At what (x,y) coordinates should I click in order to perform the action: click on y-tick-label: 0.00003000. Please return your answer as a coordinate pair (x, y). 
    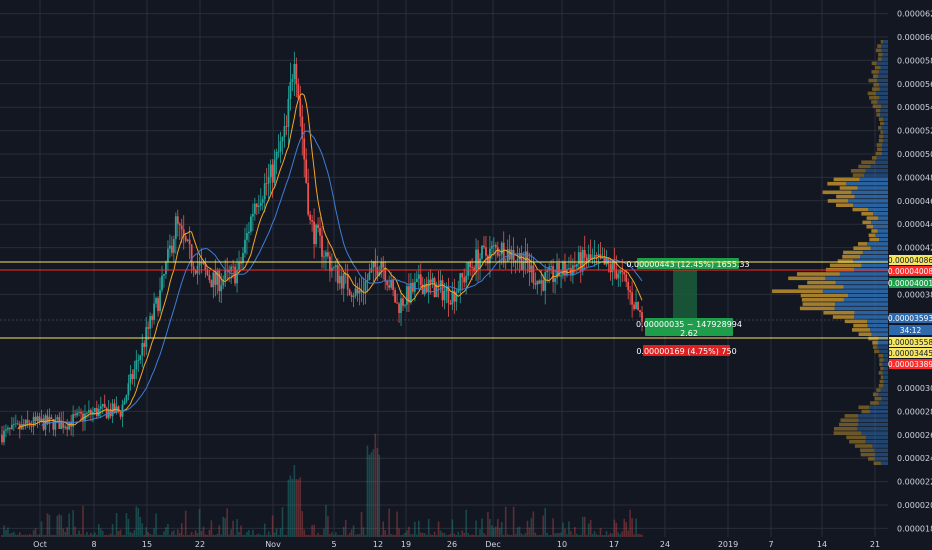
    Looking at the image, I should click on (914, 388).